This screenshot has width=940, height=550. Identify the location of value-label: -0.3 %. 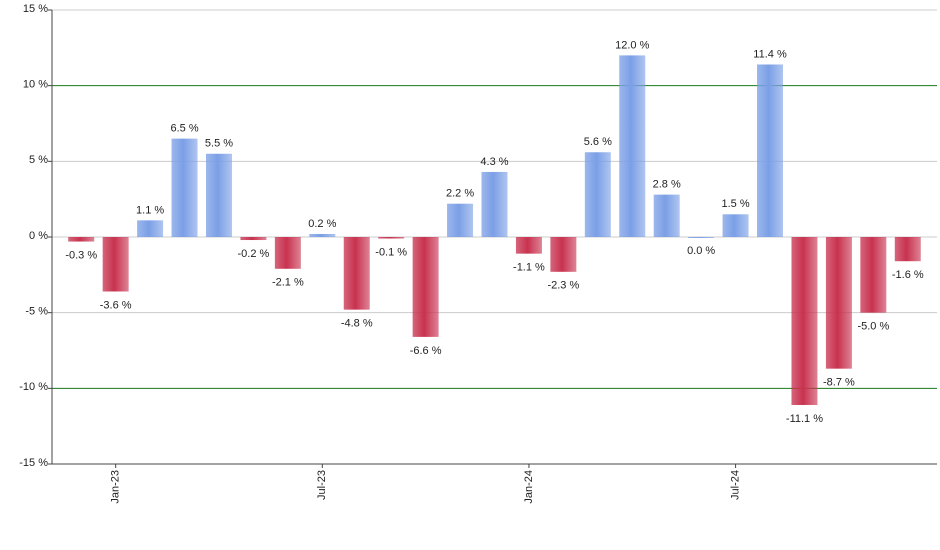
(81, 255).